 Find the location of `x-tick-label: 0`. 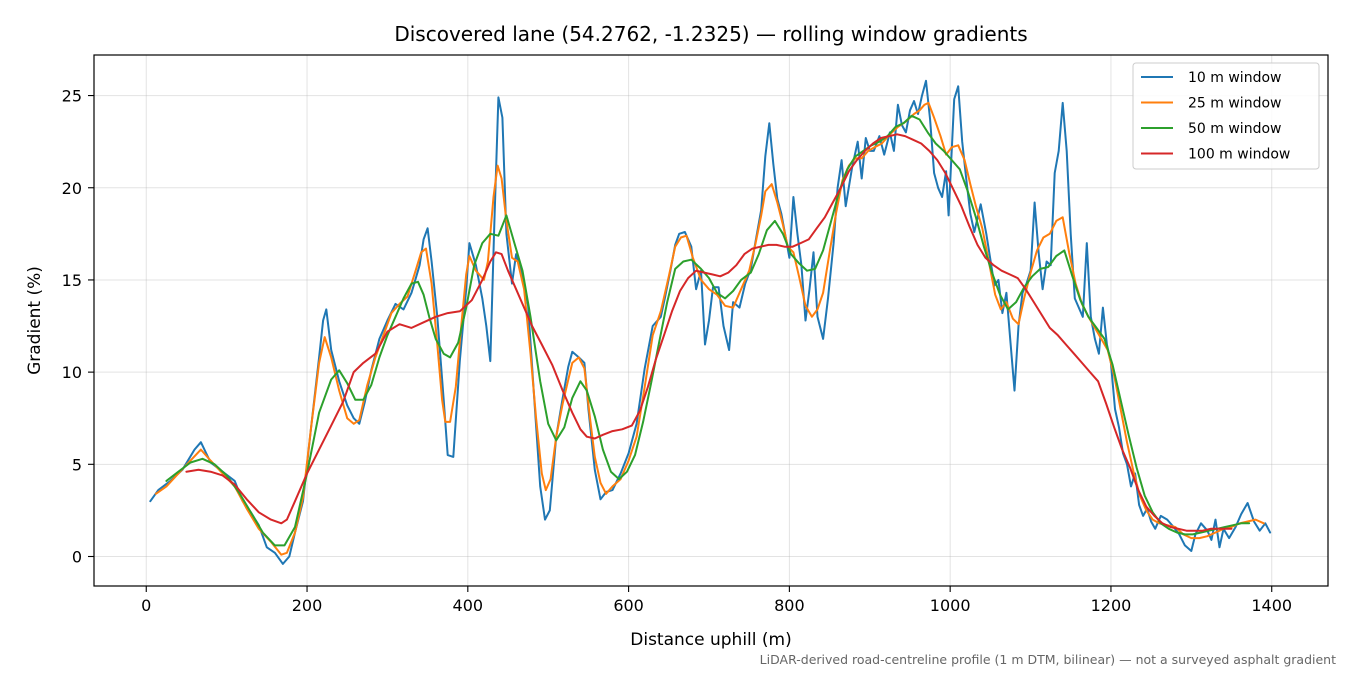

x-tick-label: 0 is located at coordinates (146, 605).